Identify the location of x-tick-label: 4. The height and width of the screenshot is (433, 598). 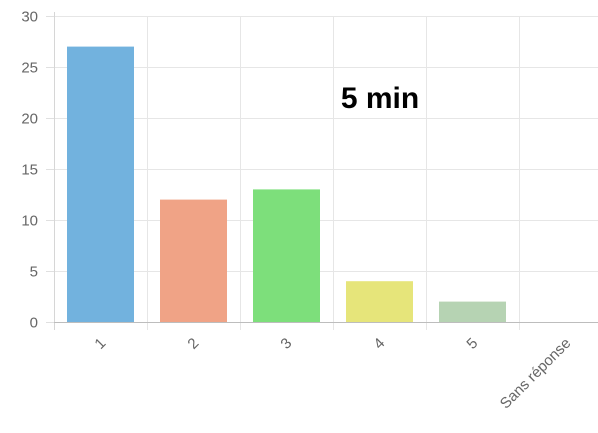
(379, 344).